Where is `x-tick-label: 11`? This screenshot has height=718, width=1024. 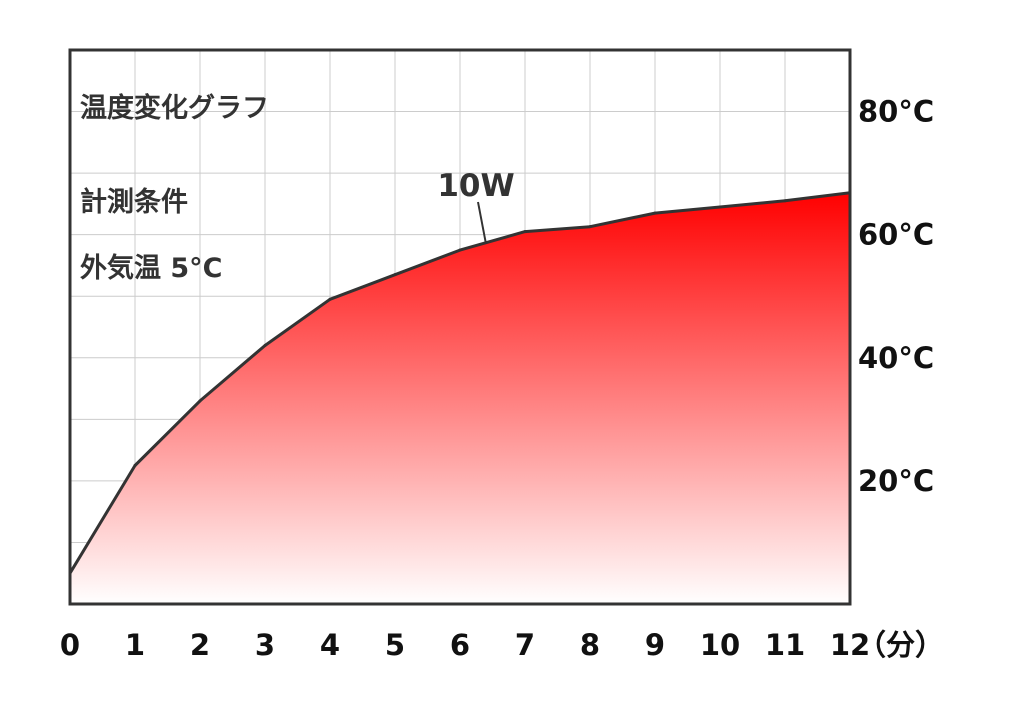
x-tick-label: 11 is located at coordinates (785, 645).